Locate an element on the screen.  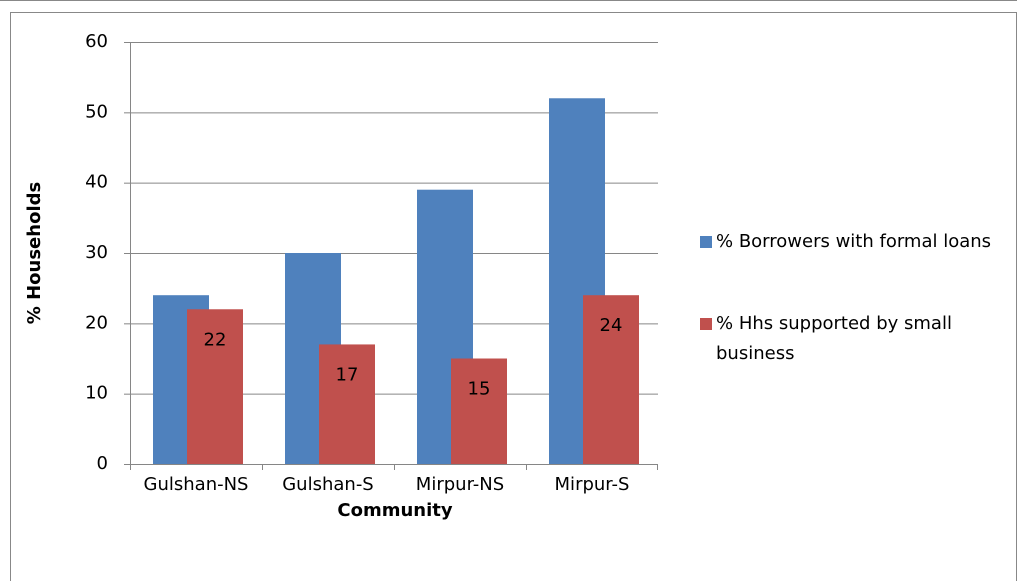
y-tick-label: 20 is located at coordinates (96, 322).